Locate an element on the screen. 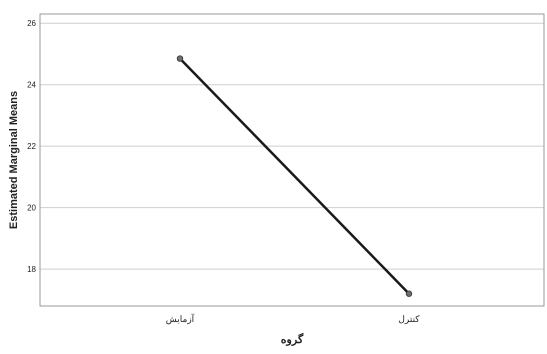 The width and height of the screenshot is (547, 354). y-tick-label: 22 is located at coordinates (31, 146).